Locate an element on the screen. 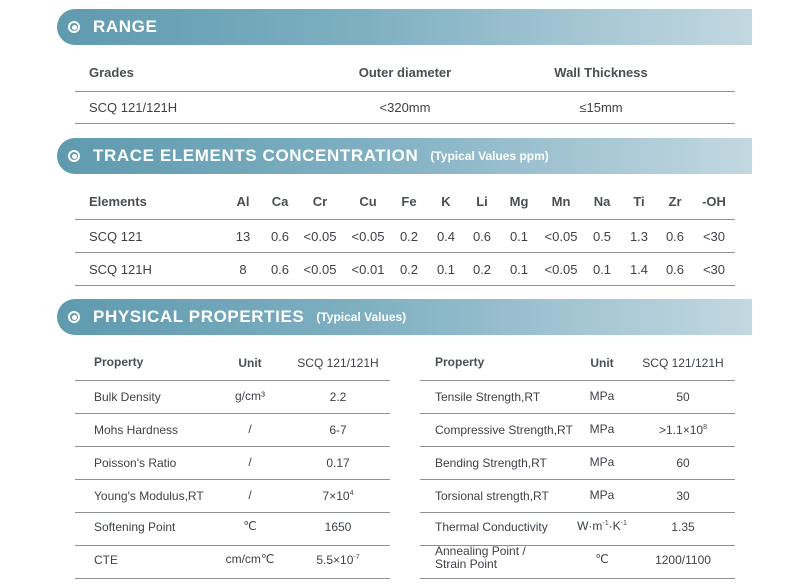 The width and height of the screenshot is (810, 585). property-value: 1200/1100 is located at coordinates (683, 560).